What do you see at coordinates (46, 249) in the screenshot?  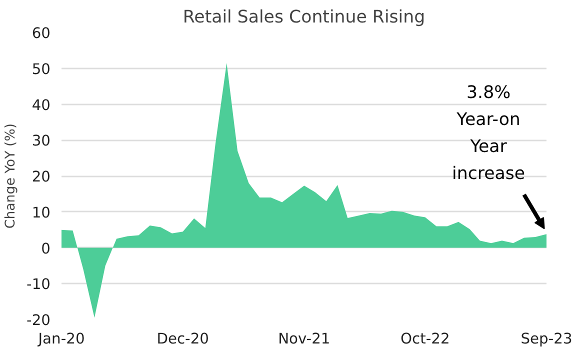 I see `y-tick-label: 0` at bounding box center [46, 249].